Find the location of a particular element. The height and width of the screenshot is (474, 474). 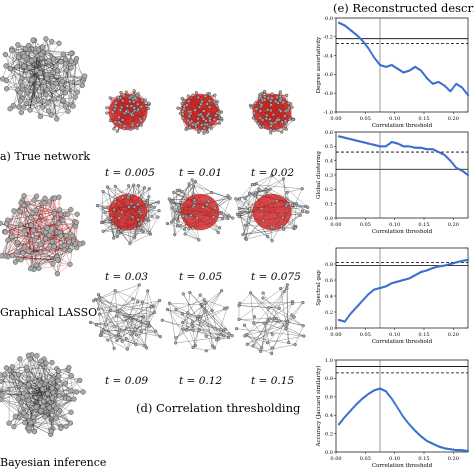

y-tick-label: 0.3 is located at coordinates (329, 176).